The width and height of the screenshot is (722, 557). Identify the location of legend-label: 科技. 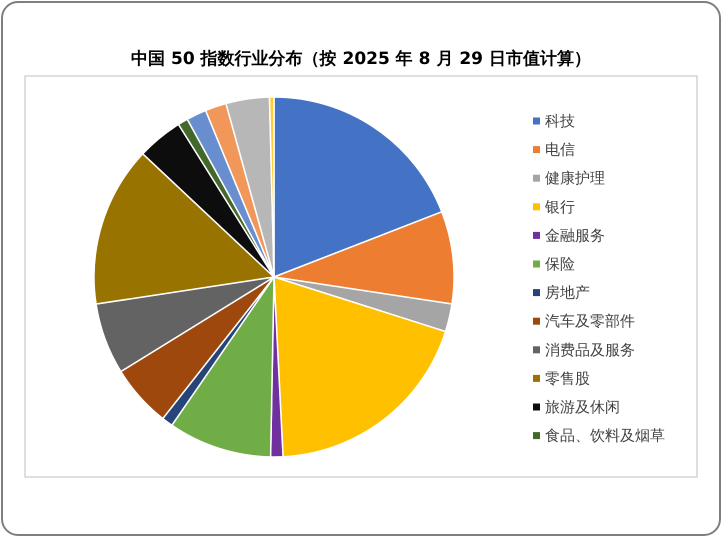
(560, 121).